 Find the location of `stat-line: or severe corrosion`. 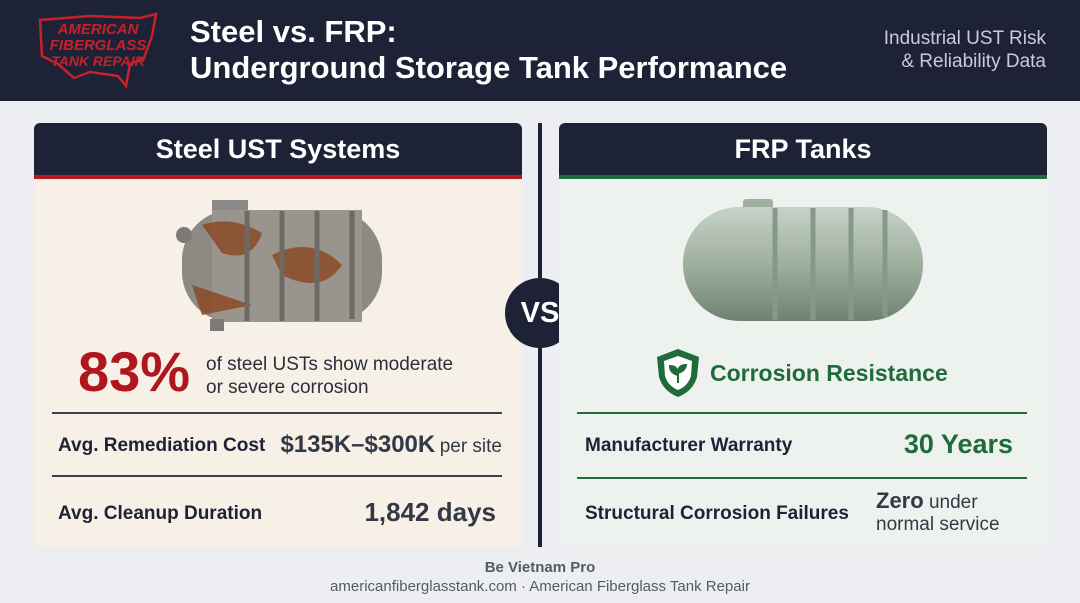

stat-line: or severe corrosion is located at coordinates (287, 387).